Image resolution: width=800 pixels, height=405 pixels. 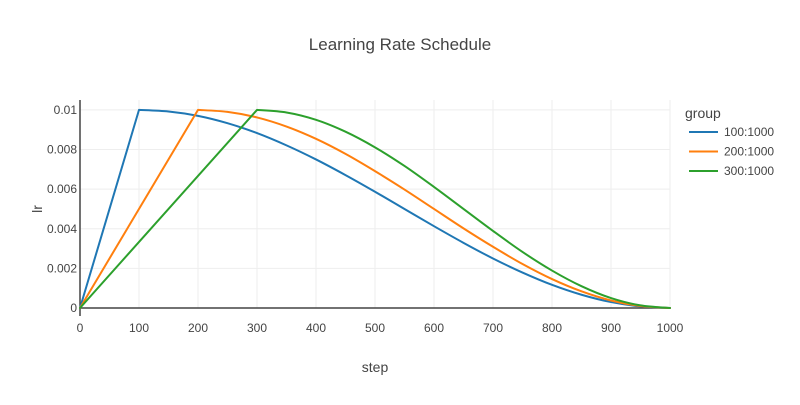 I want to click on legend-item-label: 100:1000, so click(x=749, y=132).